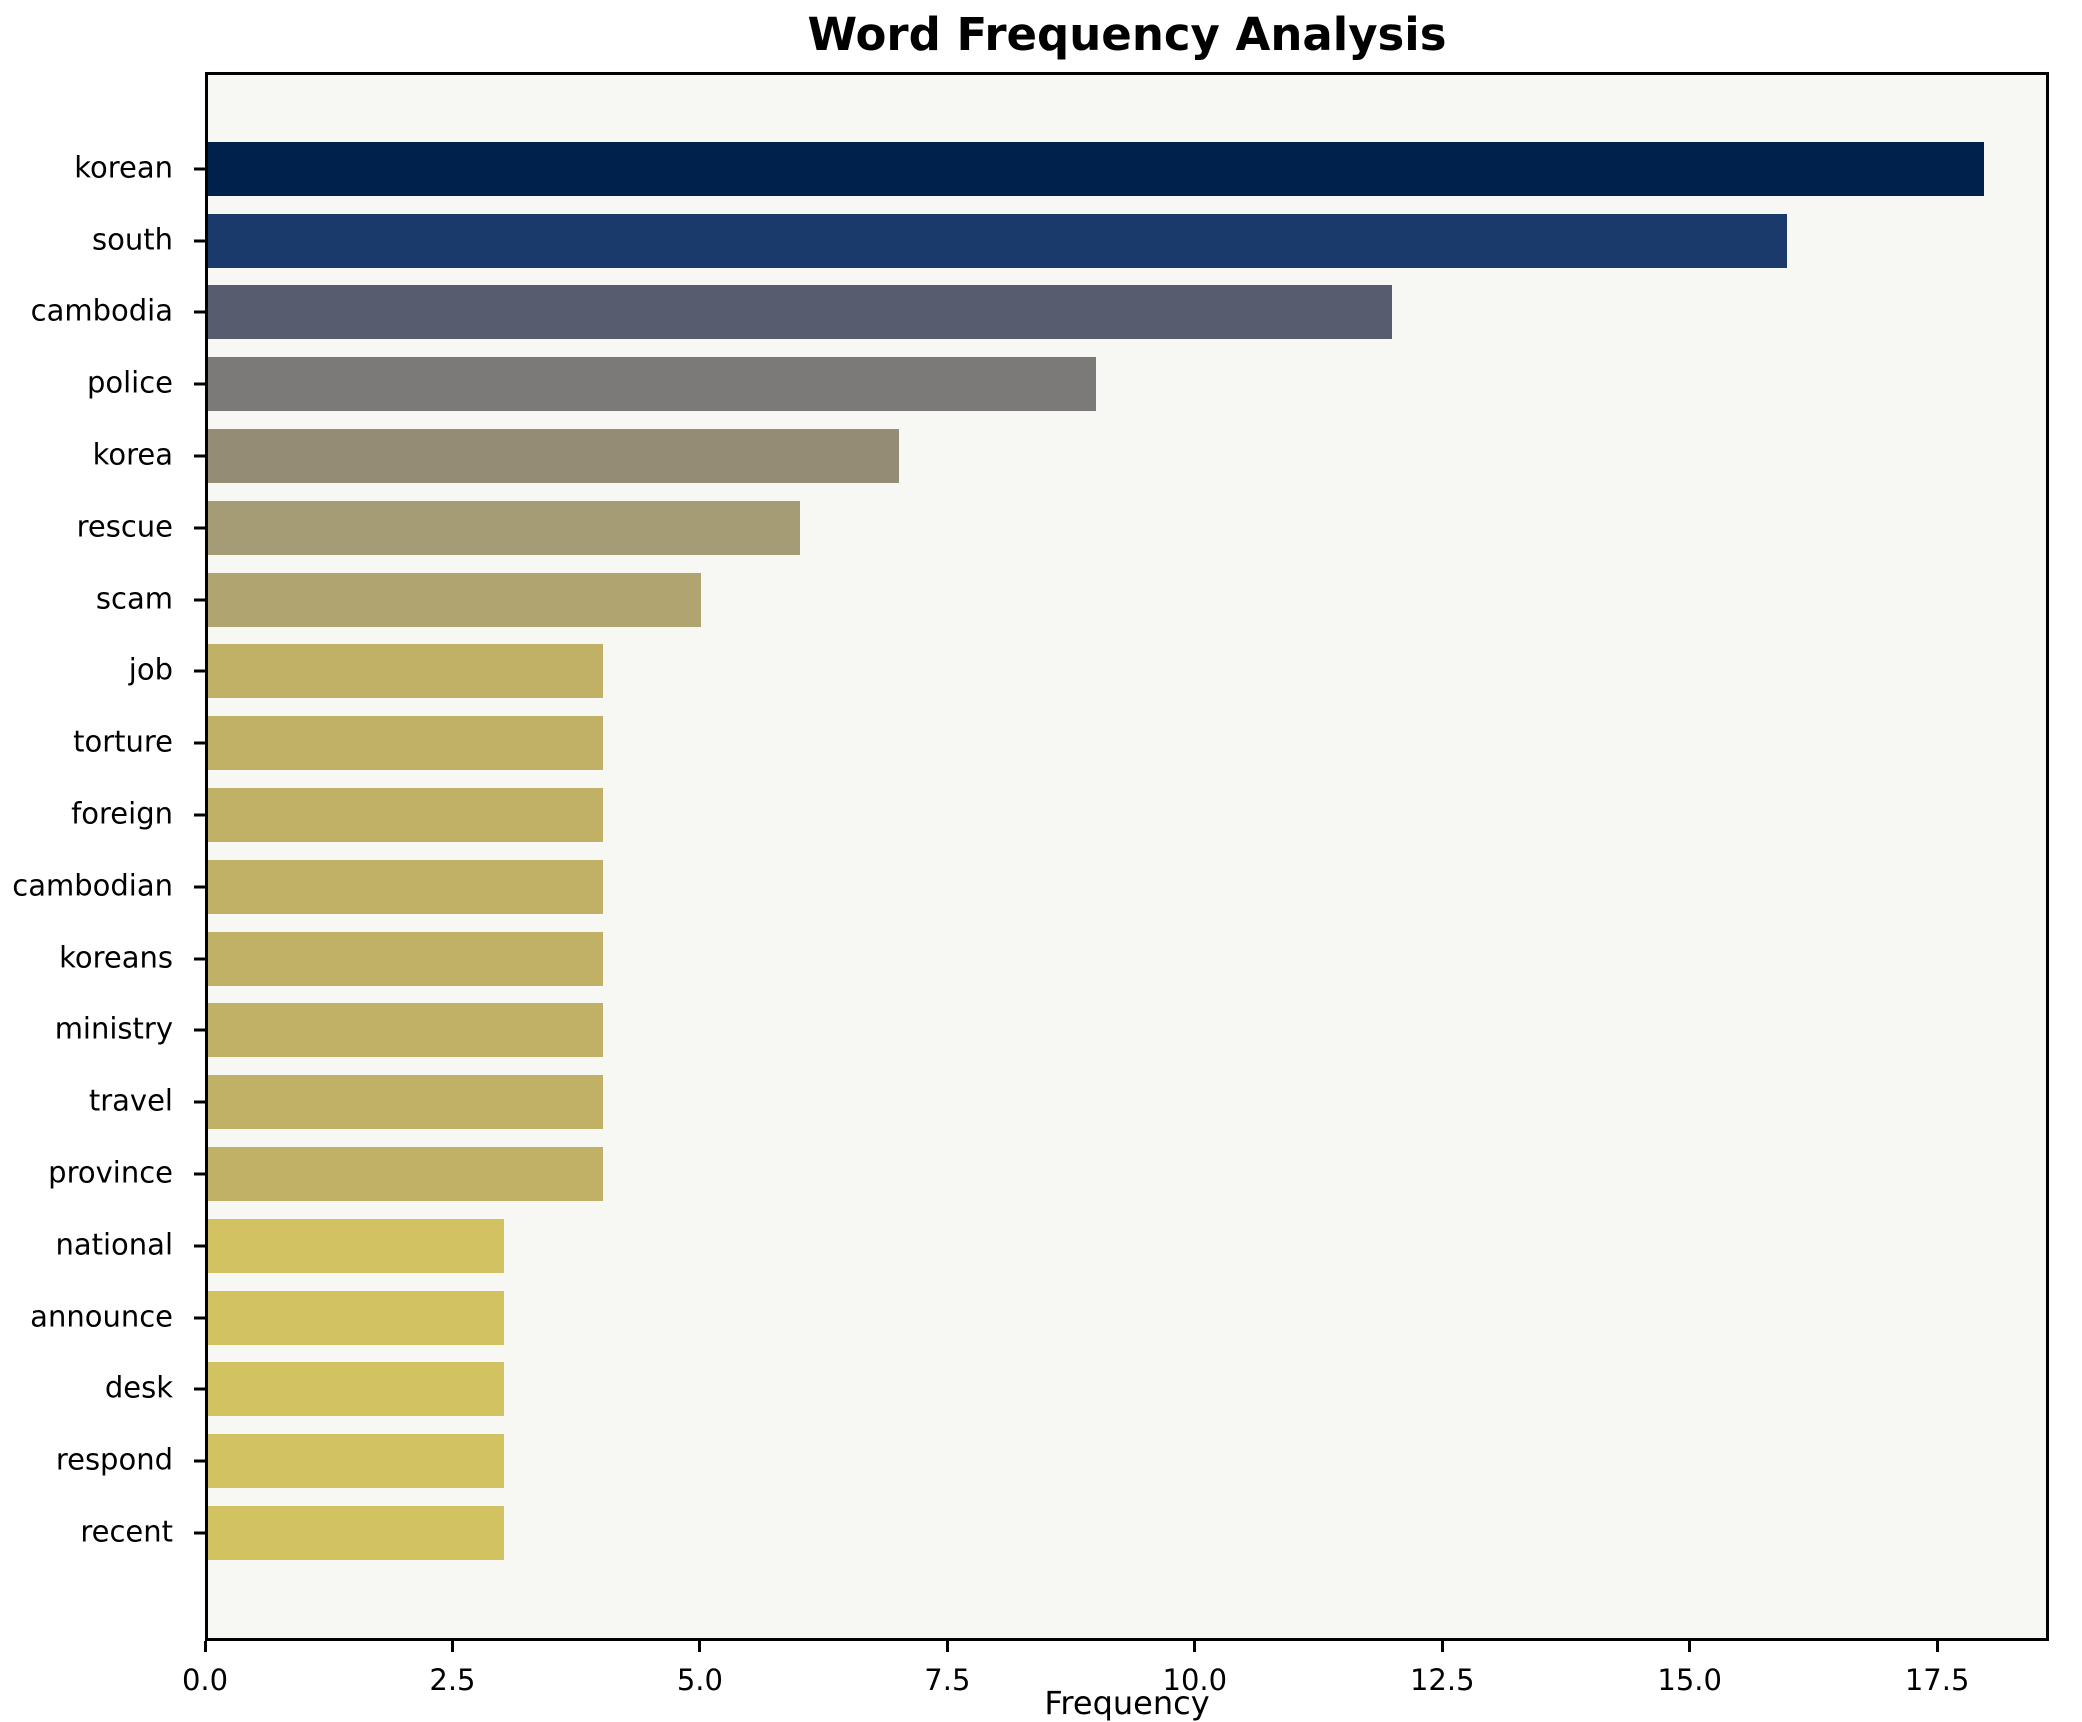  Describe the element at coordinates (102, 672) in the screenshot. I see `y-tick-row: job` at that location.